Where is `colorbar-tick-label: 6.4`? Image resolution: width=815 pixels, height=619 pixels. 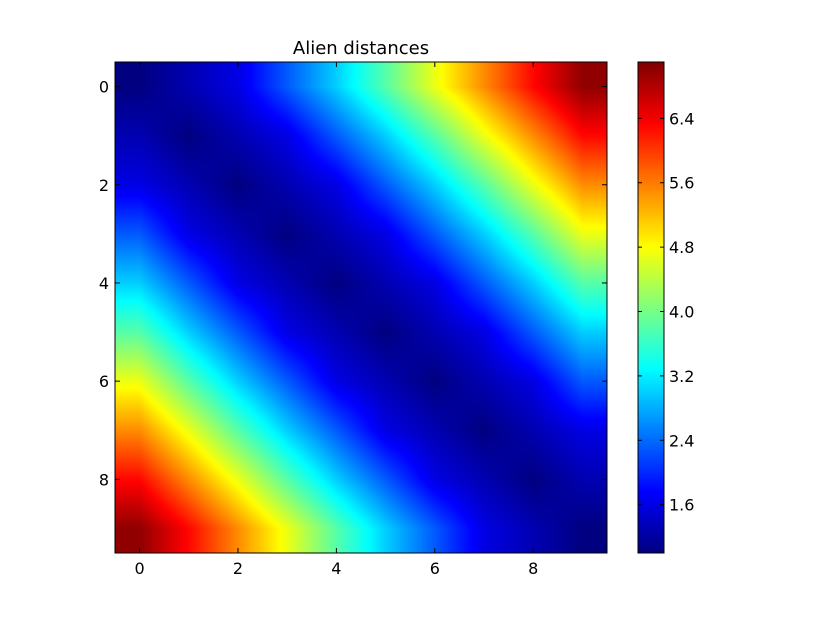
colorbar-tick-label: 6.4 is located at coordinates (681, 118).